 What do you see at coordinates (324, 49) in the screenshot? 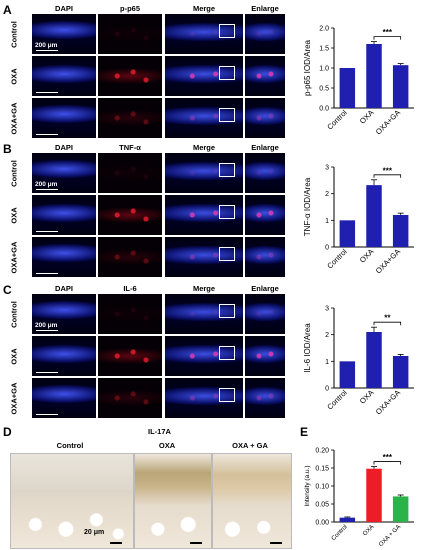
I see `y-tick-label: 1.5` at bounding box center [324, 49].